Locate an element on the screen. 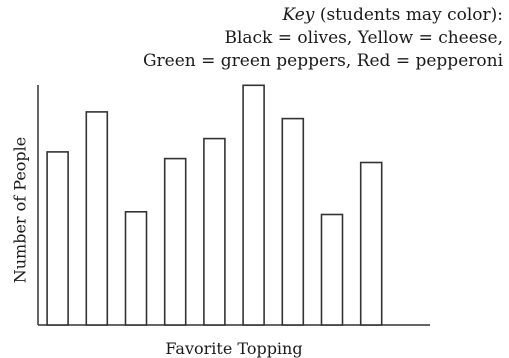  key-line-peppers-pepperoni: Green = green peppers, Red = pepperoni is located at coordinates (322, 61).